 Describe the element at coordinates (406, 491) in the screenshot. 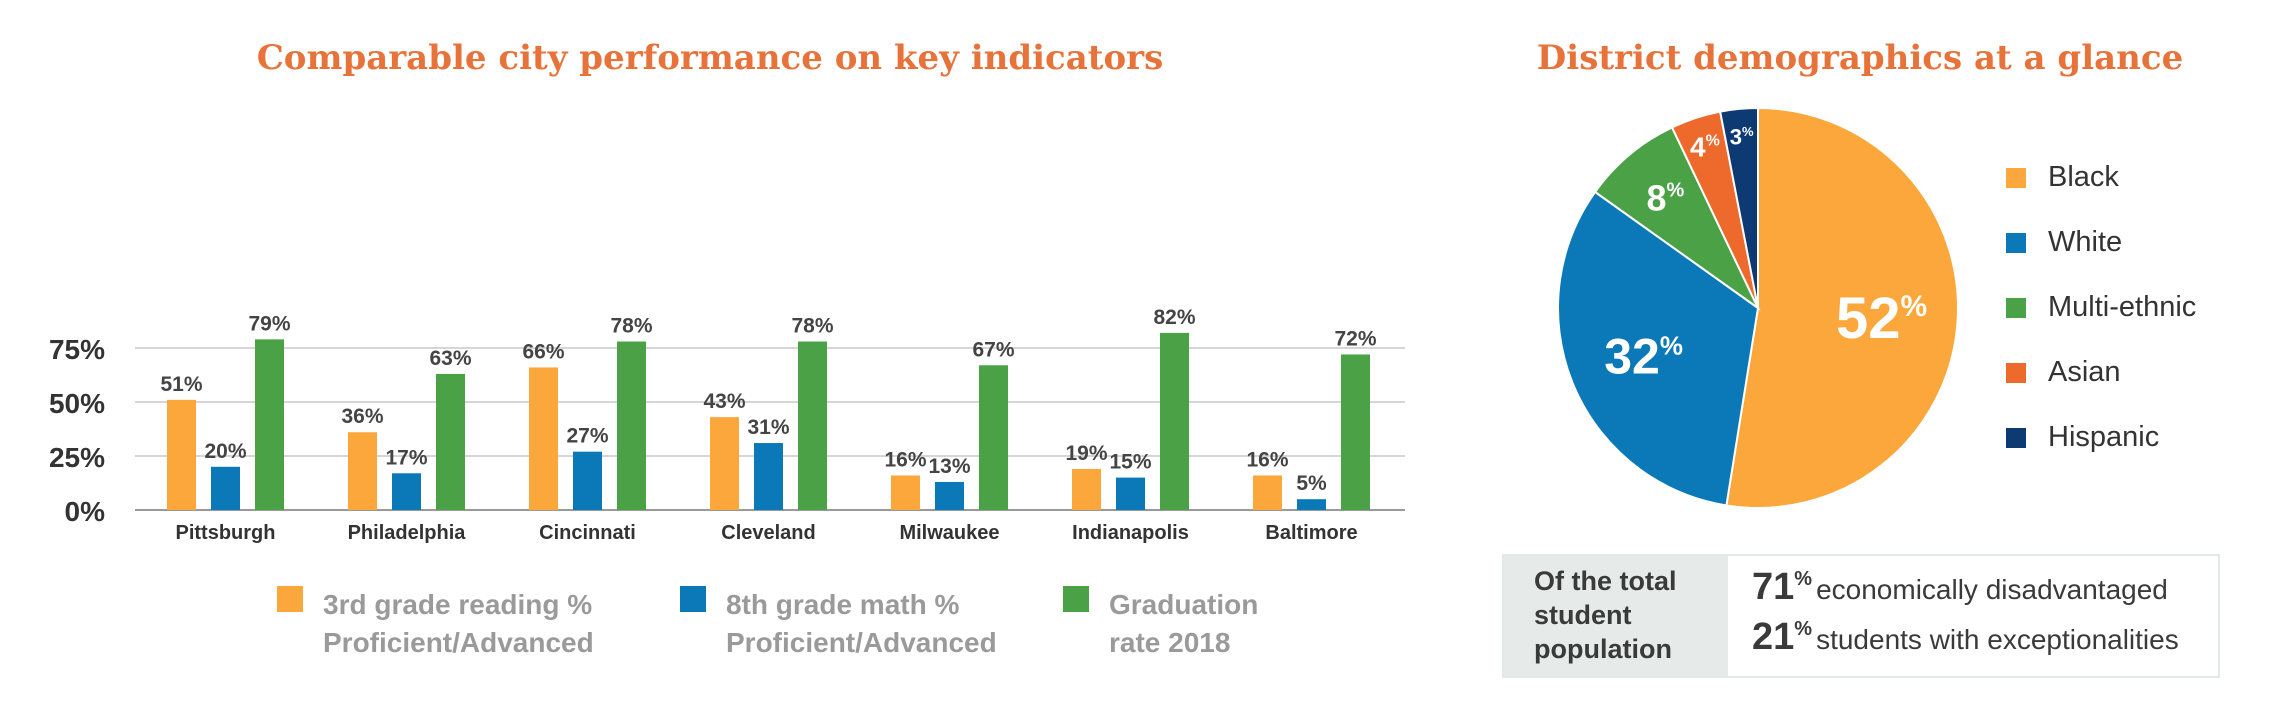

I see `bar-math-philadelphia` at that location.